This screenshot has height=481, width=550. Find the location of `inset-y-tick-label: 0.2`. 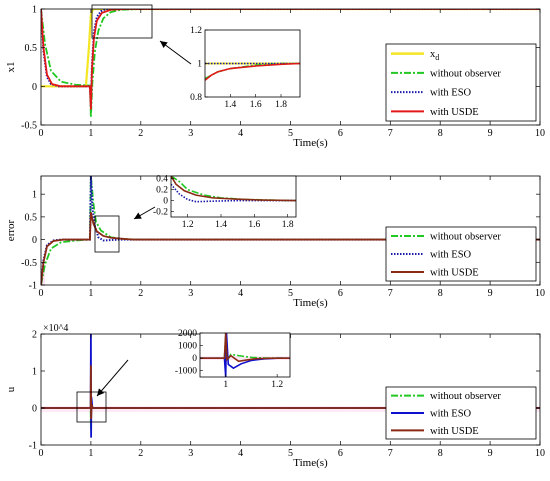

inset-y-tick-label: 0.2 is located at coordinates (162, 191).